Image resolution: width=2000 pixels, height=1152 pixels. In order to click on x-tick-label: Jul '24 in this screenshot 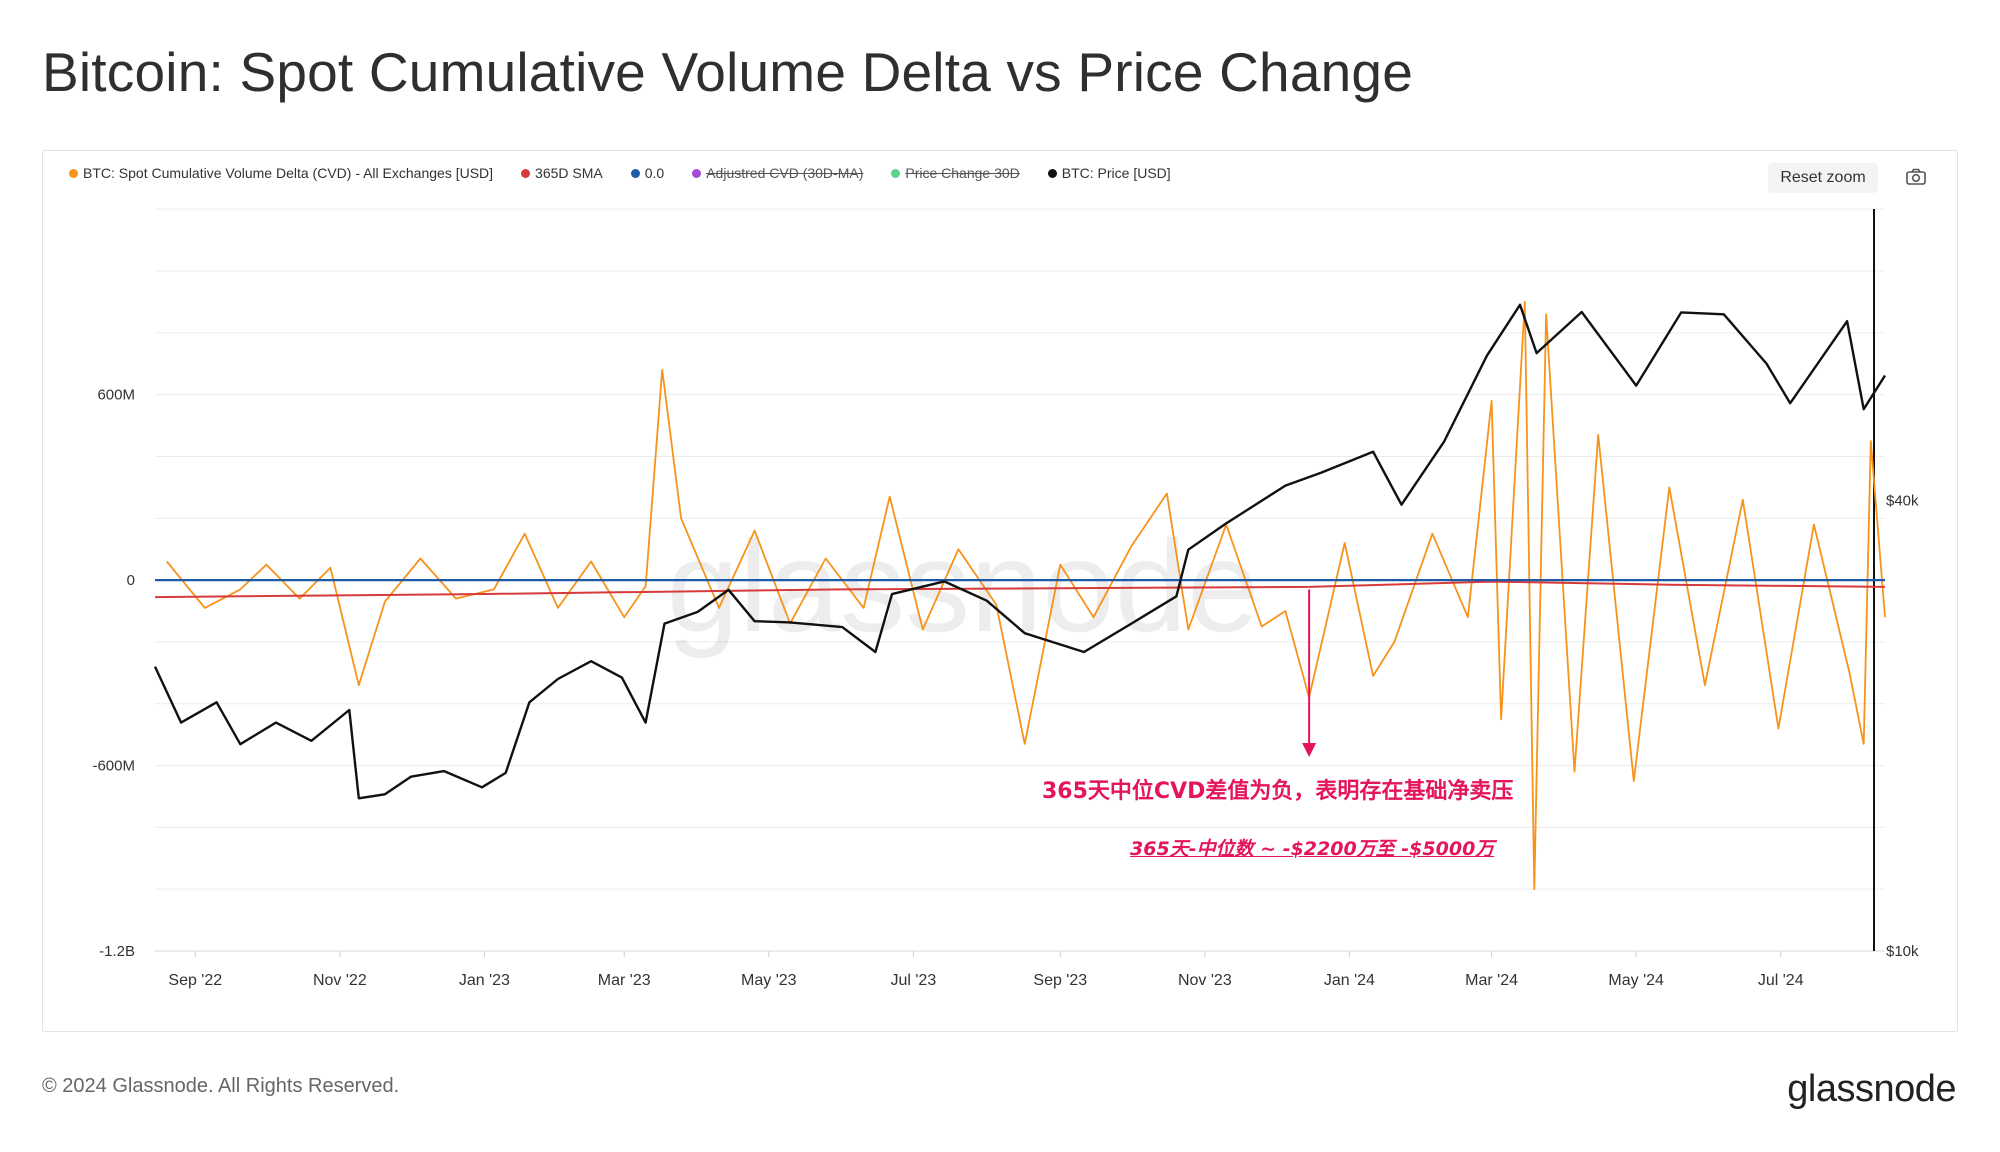, I will do `click(1781, 980)`.